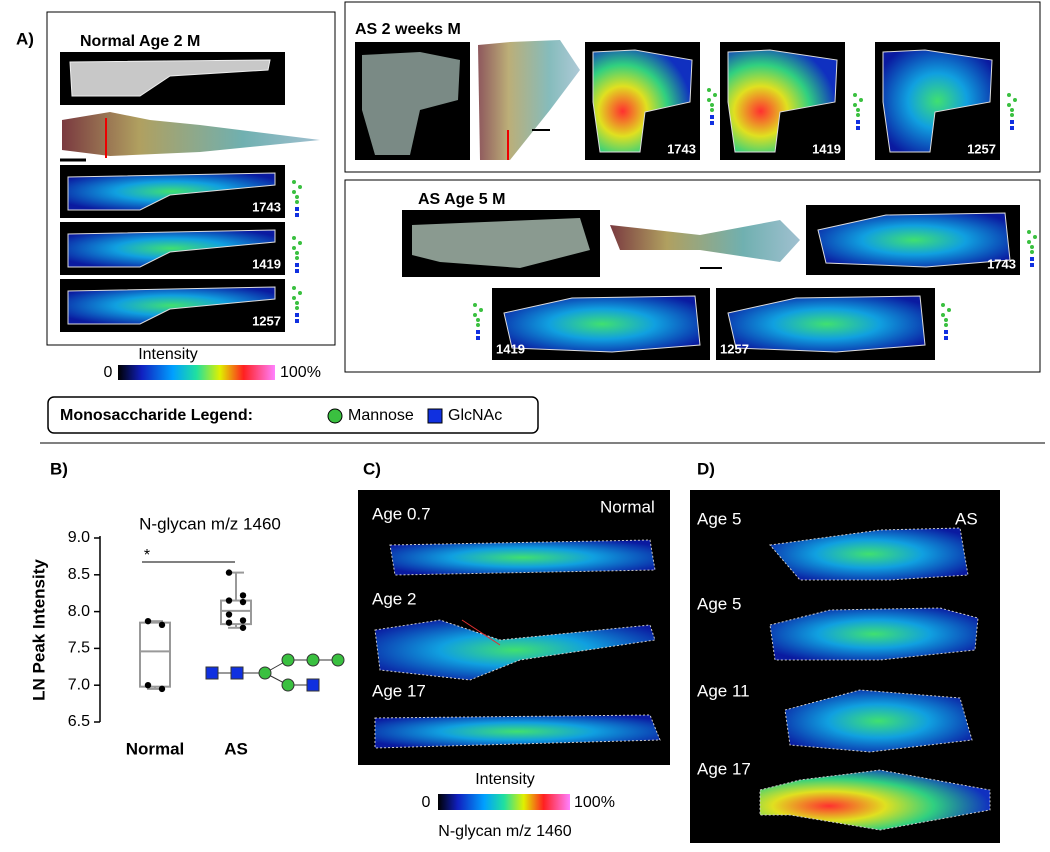 The width and height of the screenshot is (1050, 852). What do you see at coordinates (408, 29) in the screenshot?
I see `group-title: AS 2 weeks M` at bounding box center [408, 29].